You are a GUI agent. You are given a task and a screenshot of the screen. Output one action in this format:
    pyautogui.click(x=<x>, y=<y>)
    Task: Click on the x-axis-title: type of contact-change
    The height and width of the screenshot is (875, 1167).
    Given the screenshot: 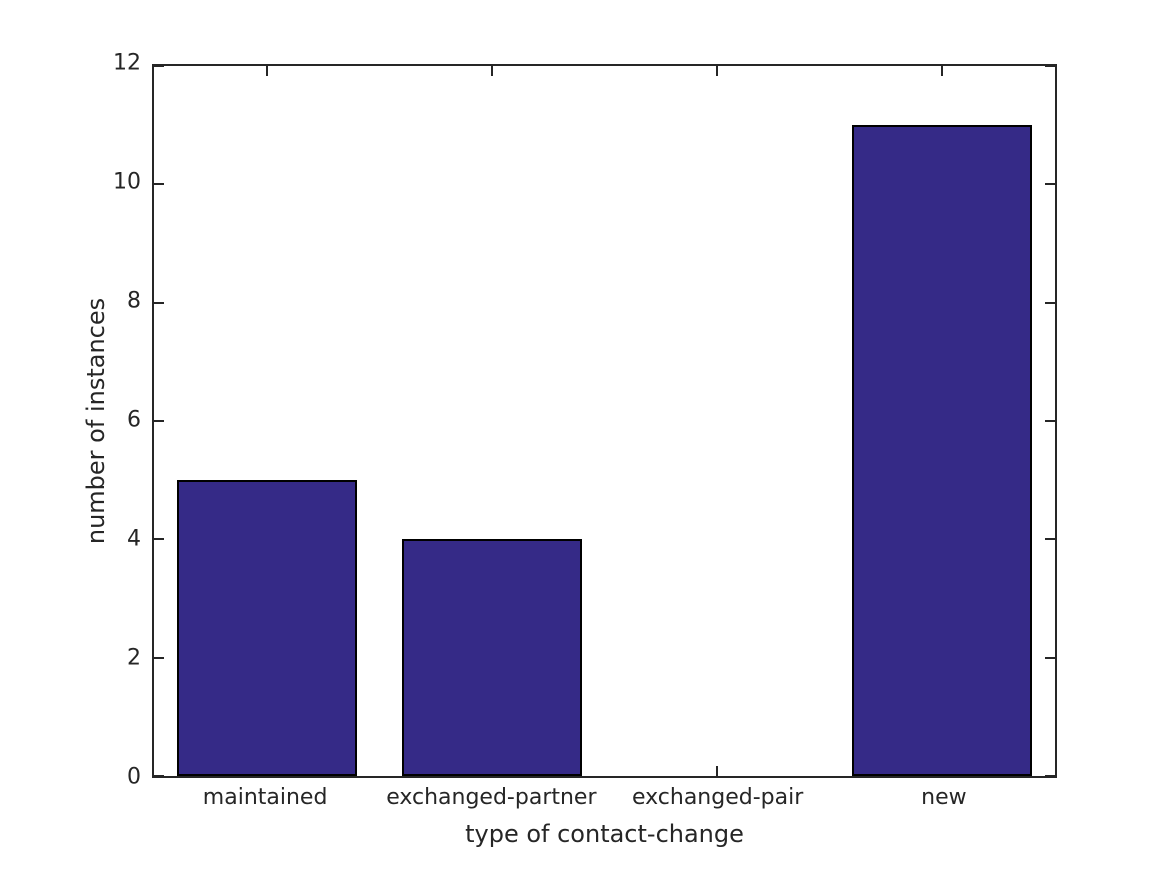 What is the action you would take?
    pyautogui.click(x=604, y=834)
    